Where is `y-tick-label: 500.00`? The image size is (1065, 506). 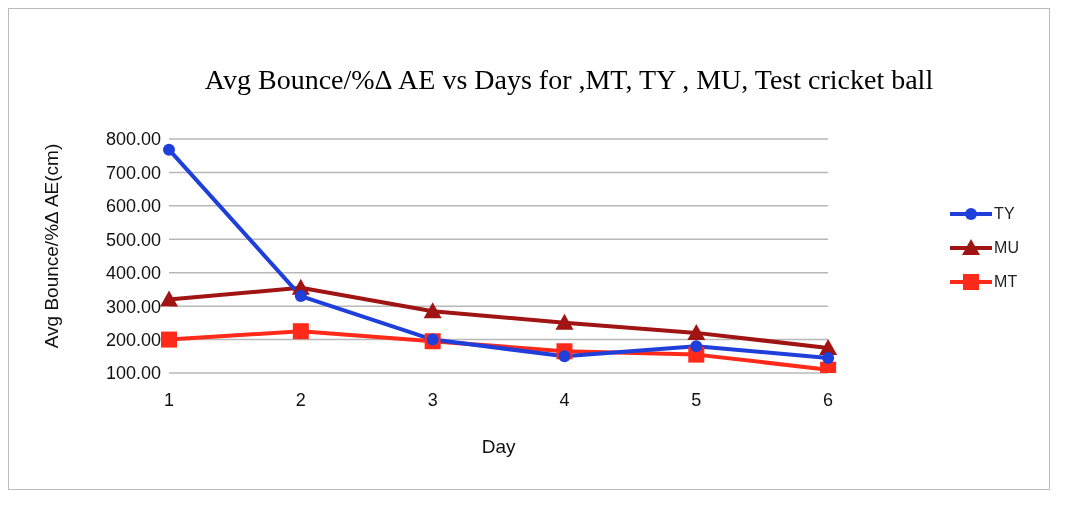 y-tick-label: 500.00 is located at coordinates (133, 239).